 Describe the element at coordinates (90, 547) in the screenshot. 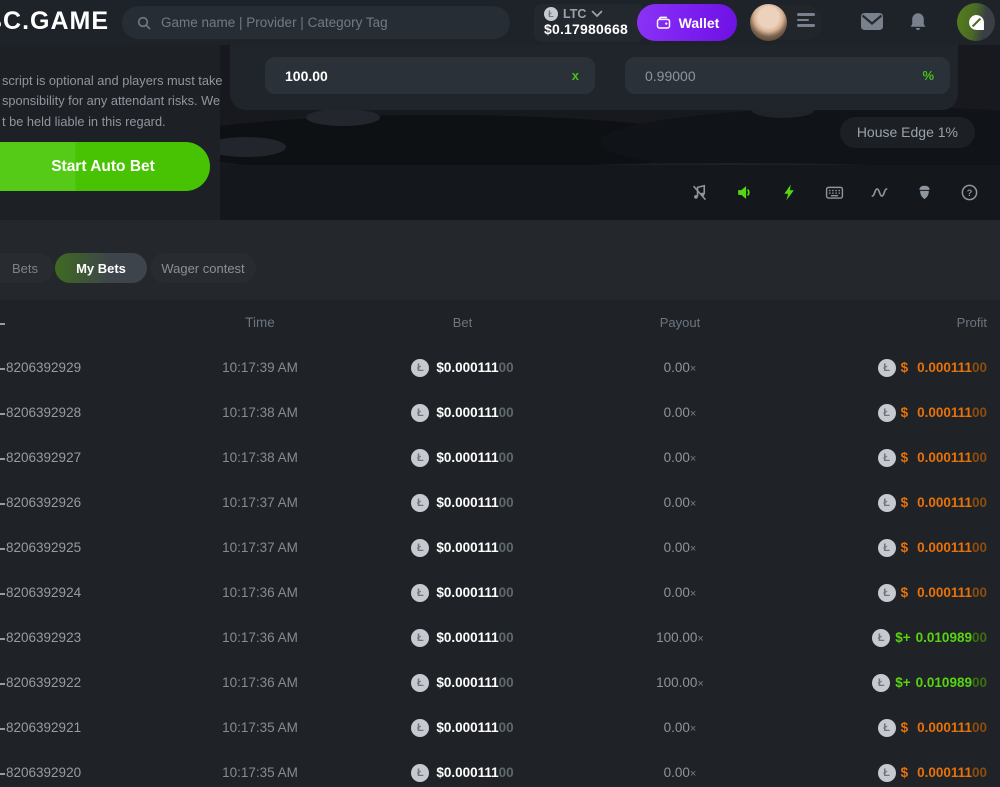

I see `bet-id: 8206392925` at that location.